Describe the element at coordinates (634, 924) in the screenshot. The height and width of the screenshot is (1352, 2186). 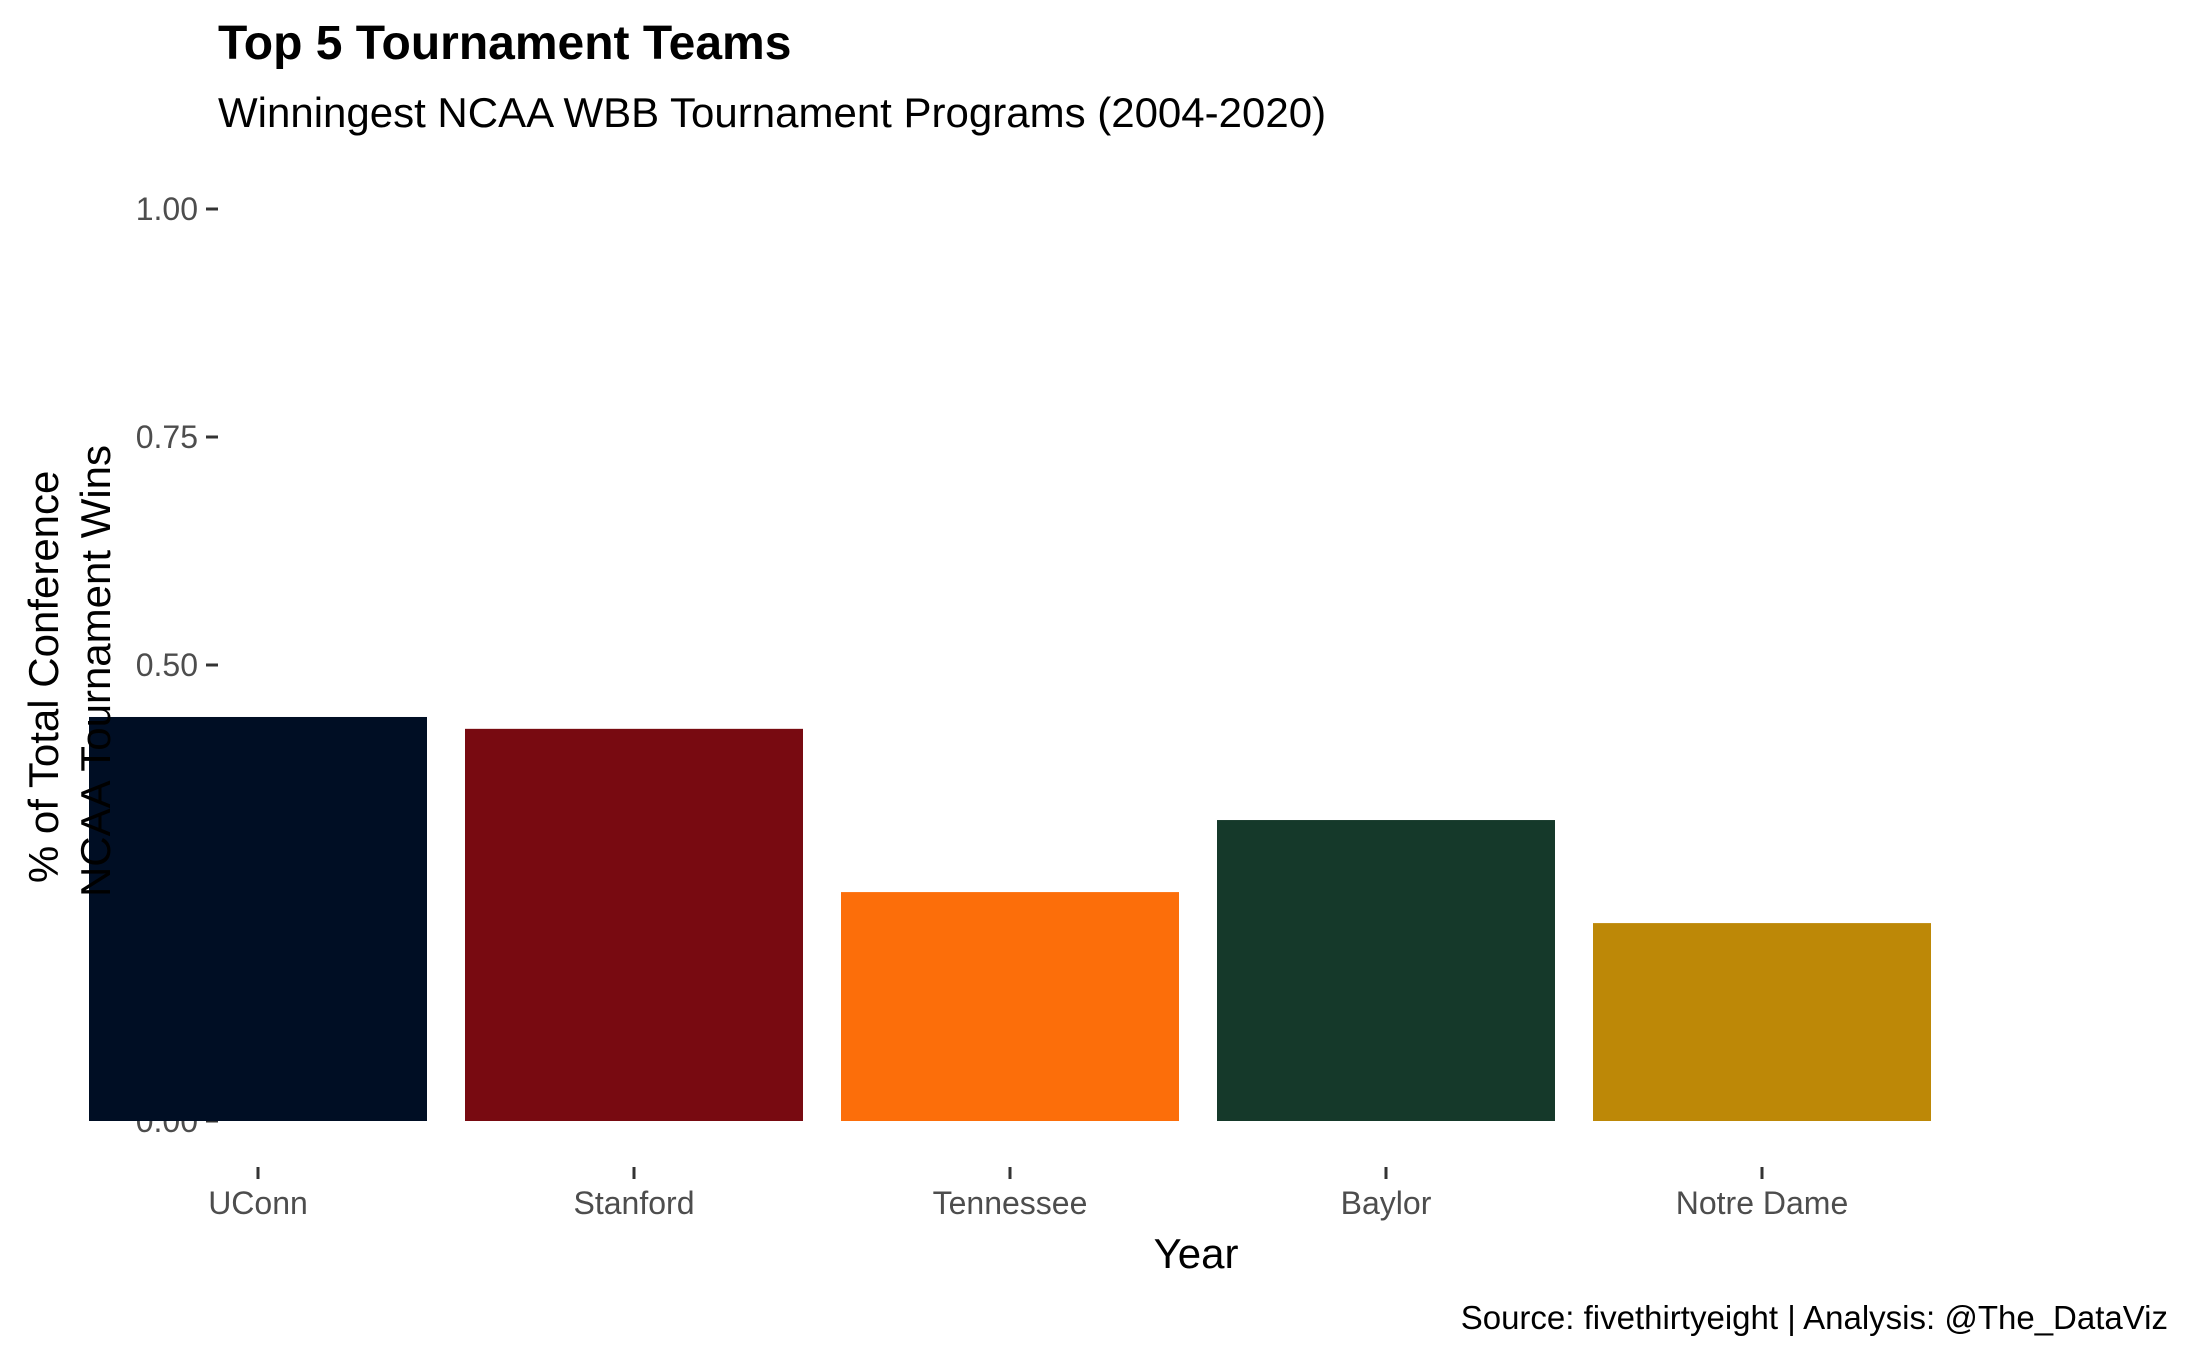
I see `bar-stanford` at that location.